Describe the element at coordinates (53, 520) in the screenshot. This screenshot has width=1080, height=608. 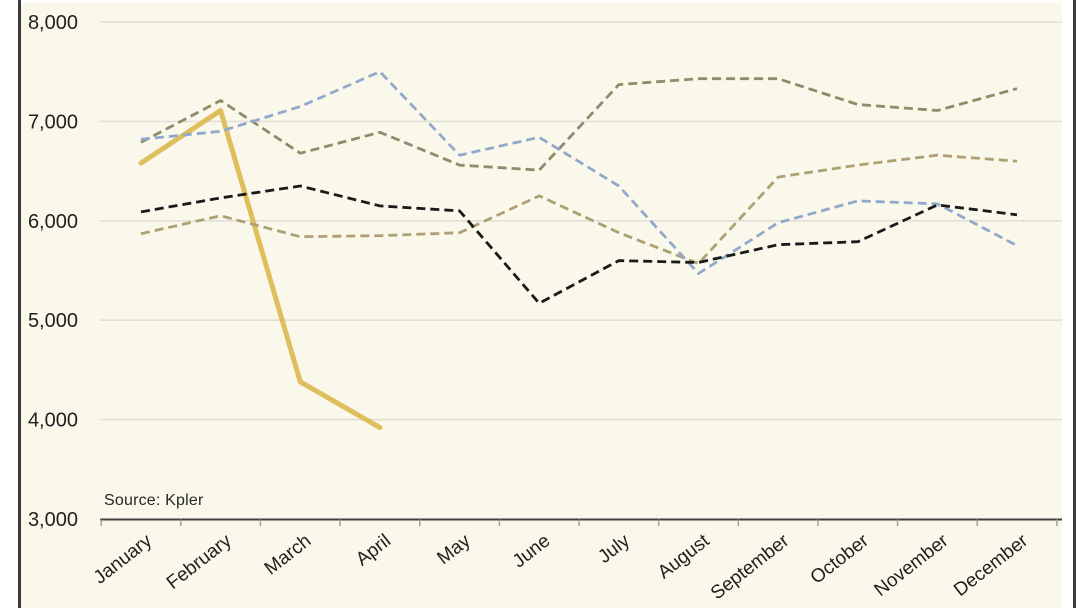
I see `y-tick-label: 3,000` at that location.